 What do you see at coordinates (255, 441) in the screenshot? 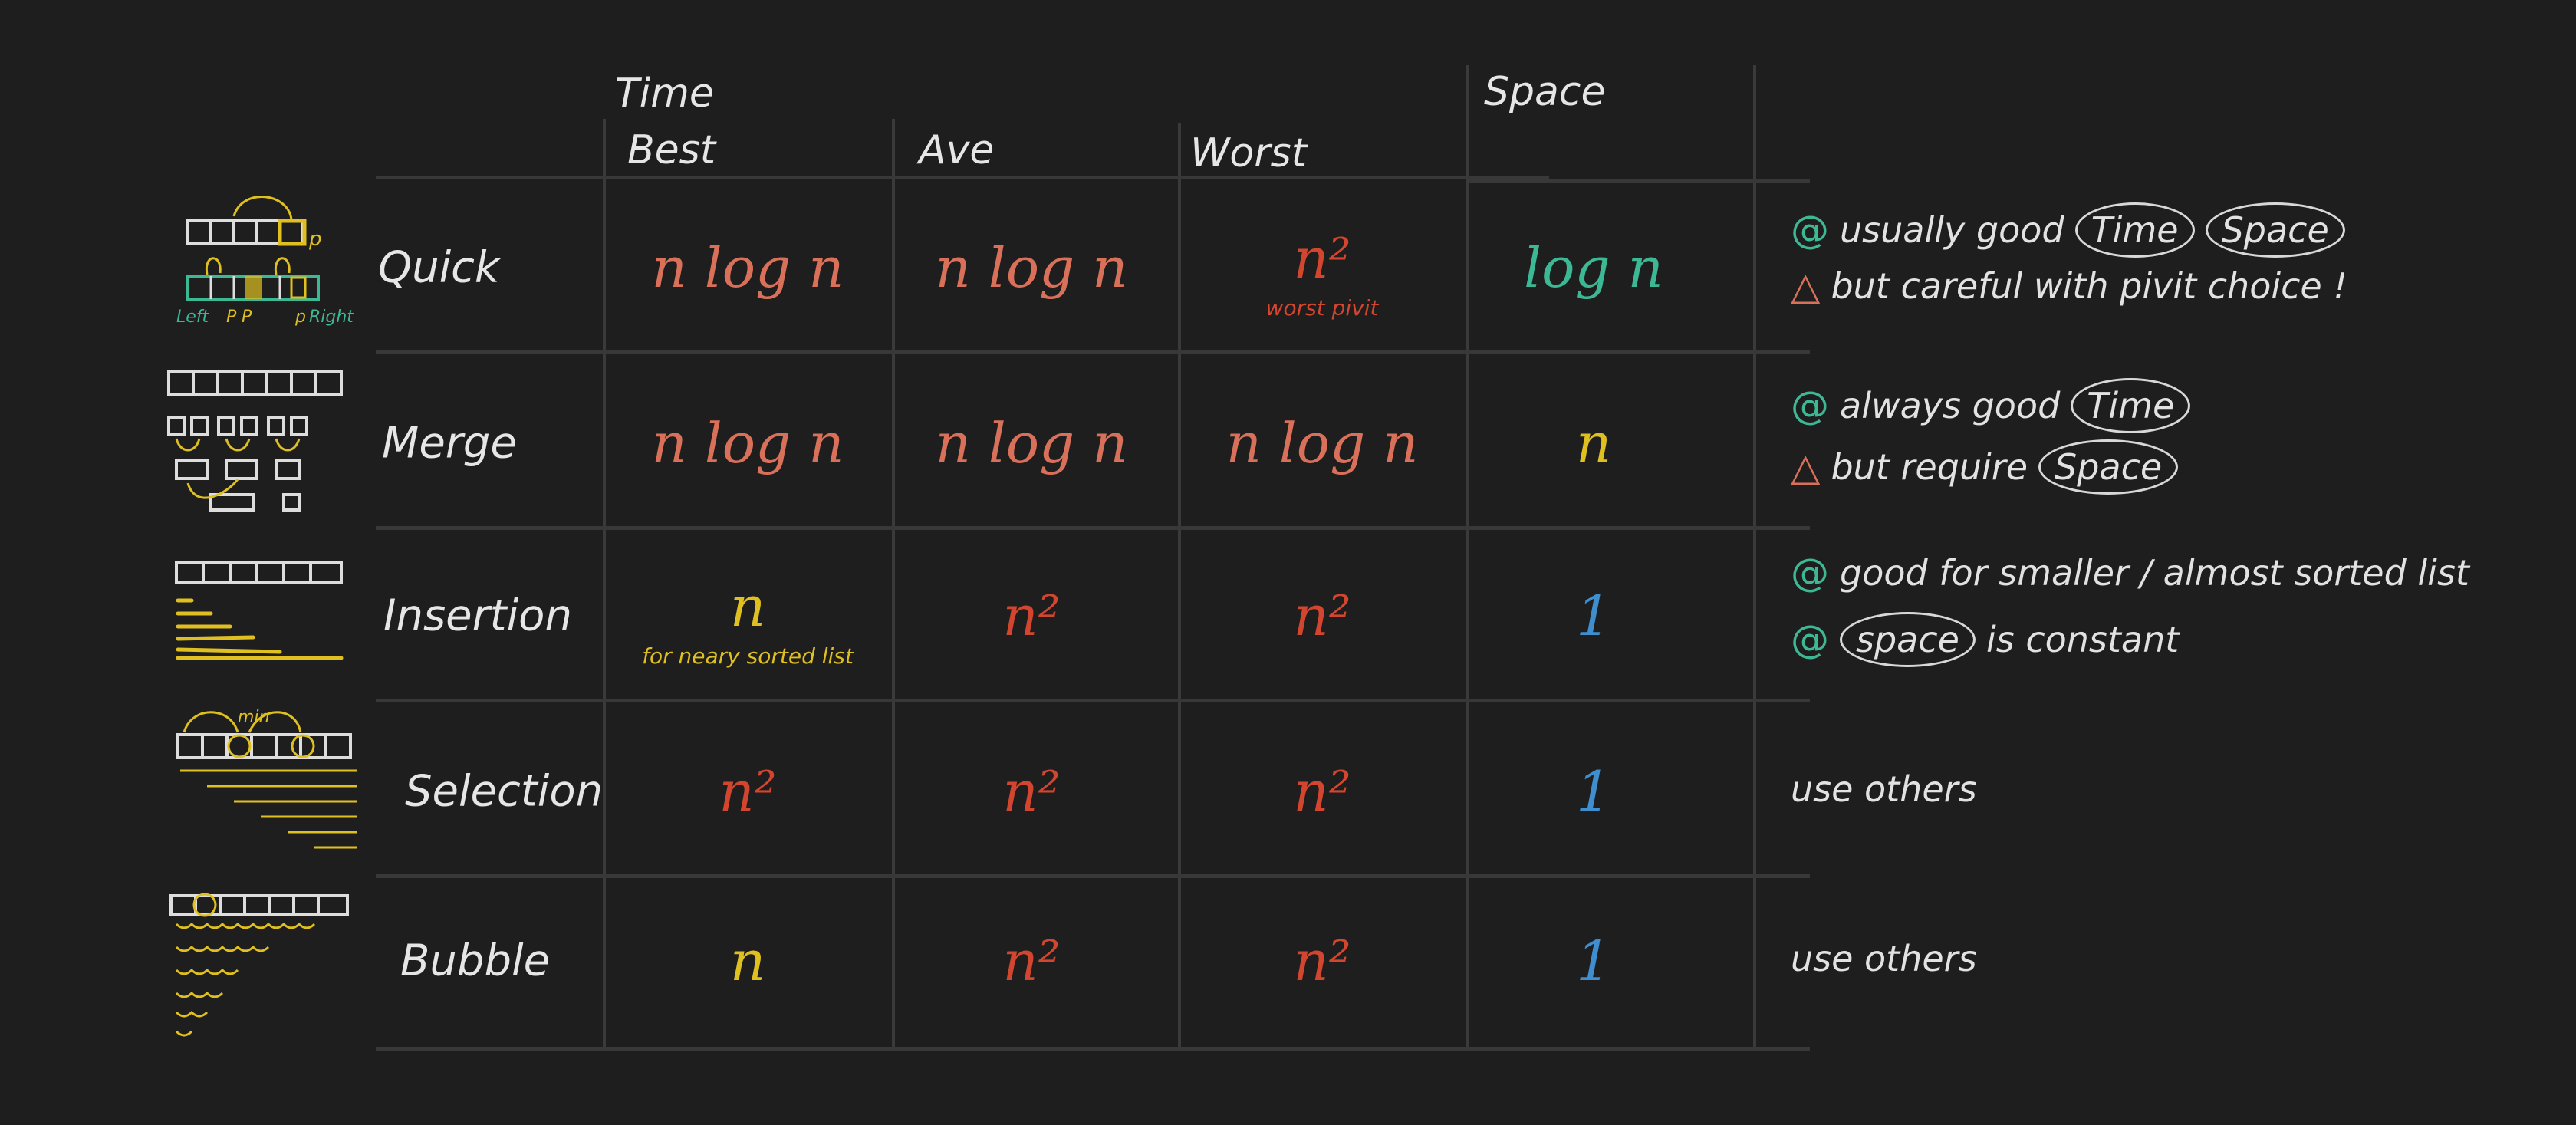
I see `merge-sort-sketch` at bounding box center [255, 441].